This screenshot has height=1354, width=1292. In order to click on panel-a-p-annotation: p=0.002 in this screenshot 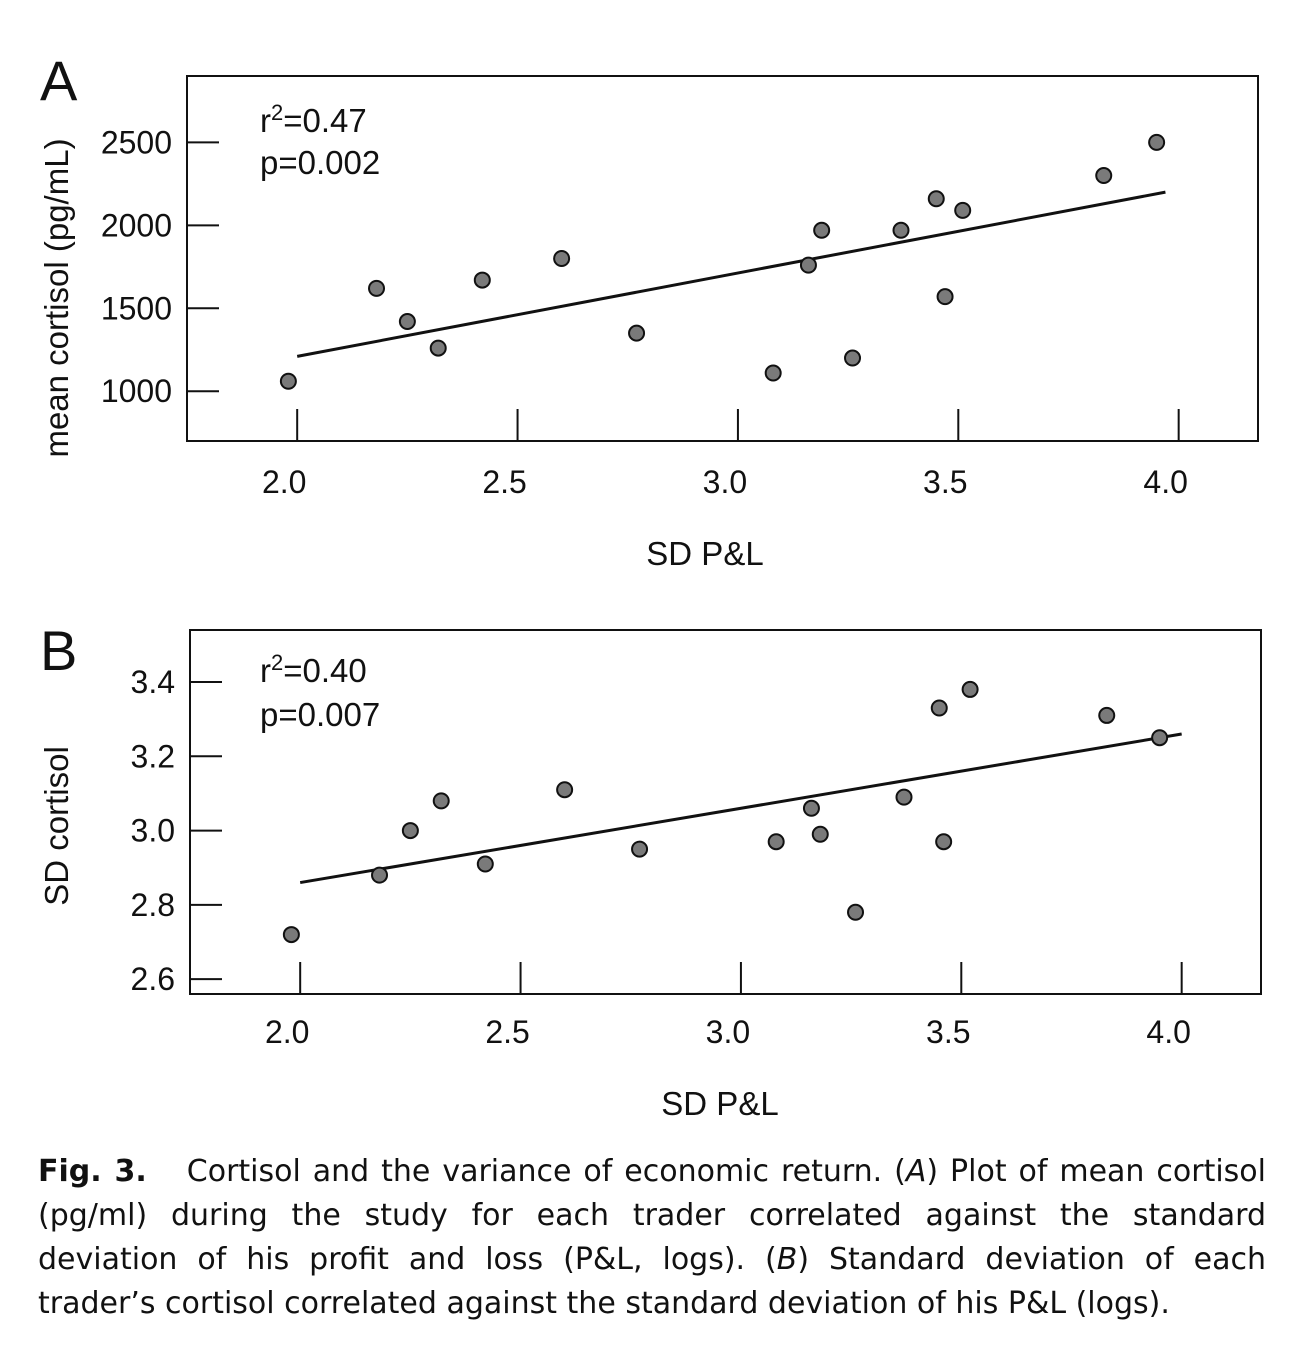, I will do `click(320, 162)`.